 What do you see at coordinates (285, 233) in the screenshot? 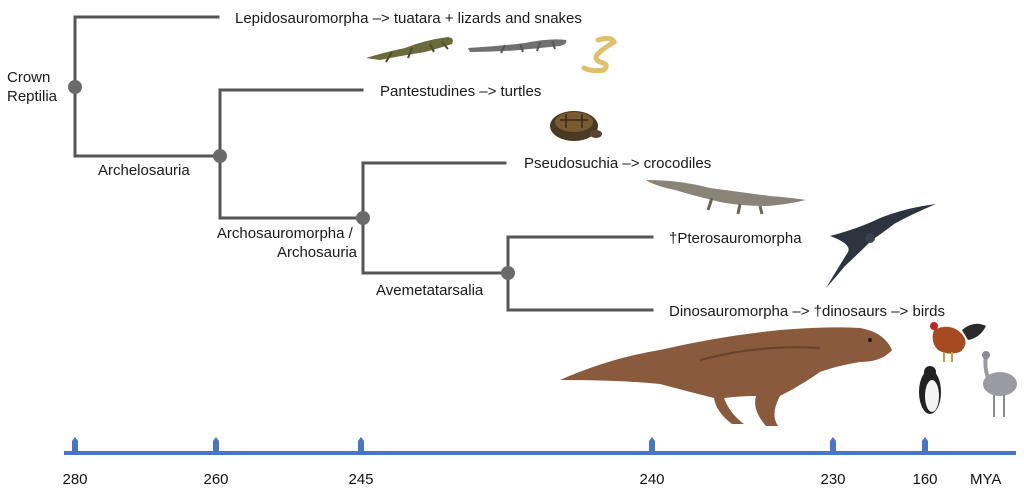
I see `label-archosauromorpha-line1: Archosauromorpha /` at bounding box center [285, 233].